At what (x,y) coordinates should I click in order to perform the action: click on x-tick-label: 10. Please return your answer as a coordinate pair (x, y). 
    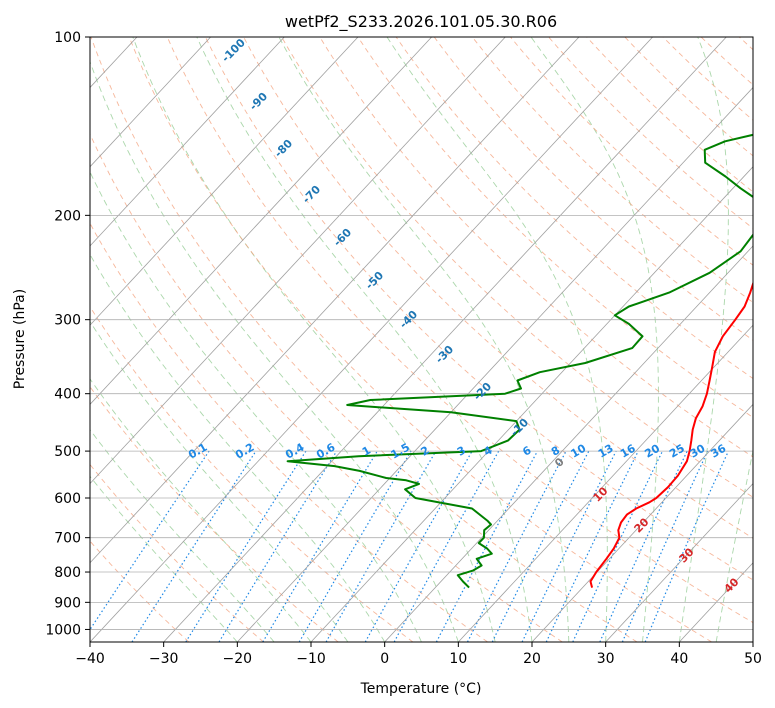
    Looking at the image, I should click on (458, 659).